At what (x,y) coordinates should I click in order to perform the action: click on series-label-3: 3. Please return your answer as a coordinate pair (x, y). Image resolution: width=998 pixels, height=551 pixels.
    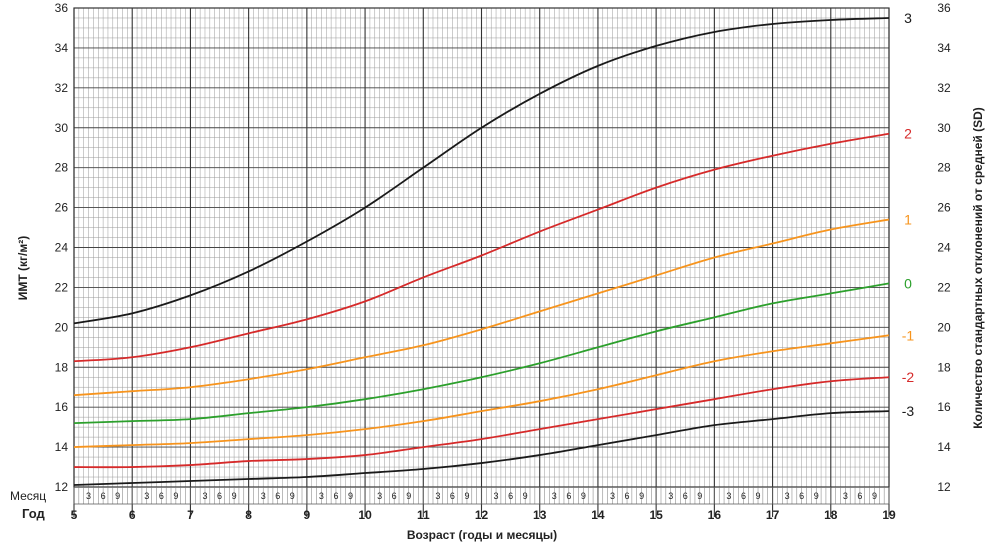
    Looking at the image, I should click on (908, 18).